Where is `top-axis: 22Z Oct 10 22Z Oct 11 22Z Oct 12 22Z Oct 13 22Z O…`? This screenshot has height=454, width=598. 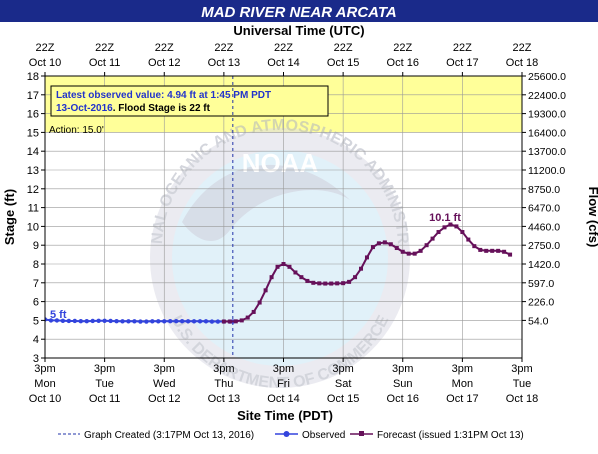
top-axis: 22Z Oct 10 22Z Oct 11 22Z Oct 12 22Z Oct 13 22Z O… is located at coordinates (283, 59).